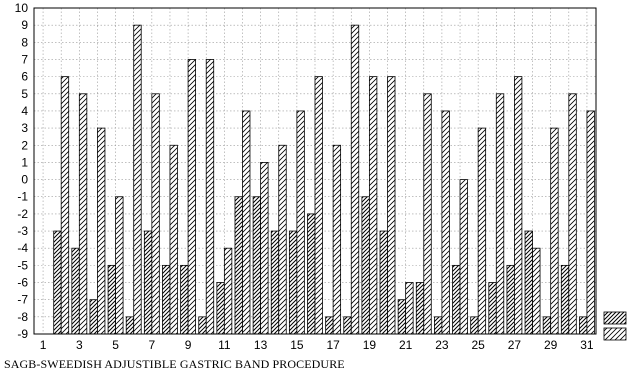 This screenshot has height=376, width=634. What do you see at coordinates (43, 345) in the screenshot?
I see `x-tick-label: 1` at bounding box center [43, 345].